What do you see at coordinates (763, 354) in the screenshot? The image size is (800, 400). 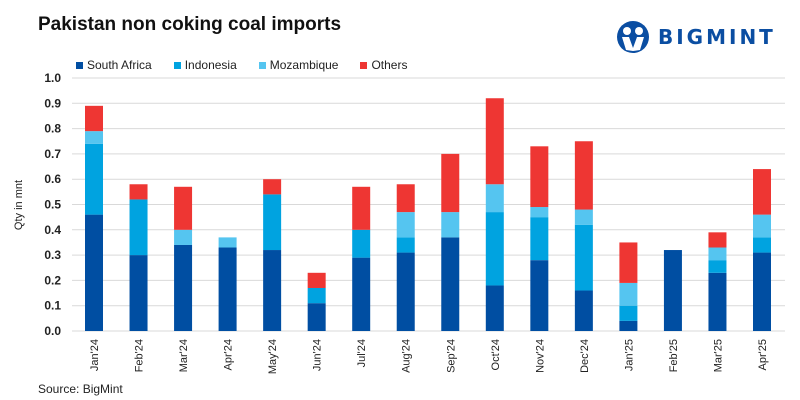 I see `x-tick-label: Apr'25` at bounding box center [763, 354].